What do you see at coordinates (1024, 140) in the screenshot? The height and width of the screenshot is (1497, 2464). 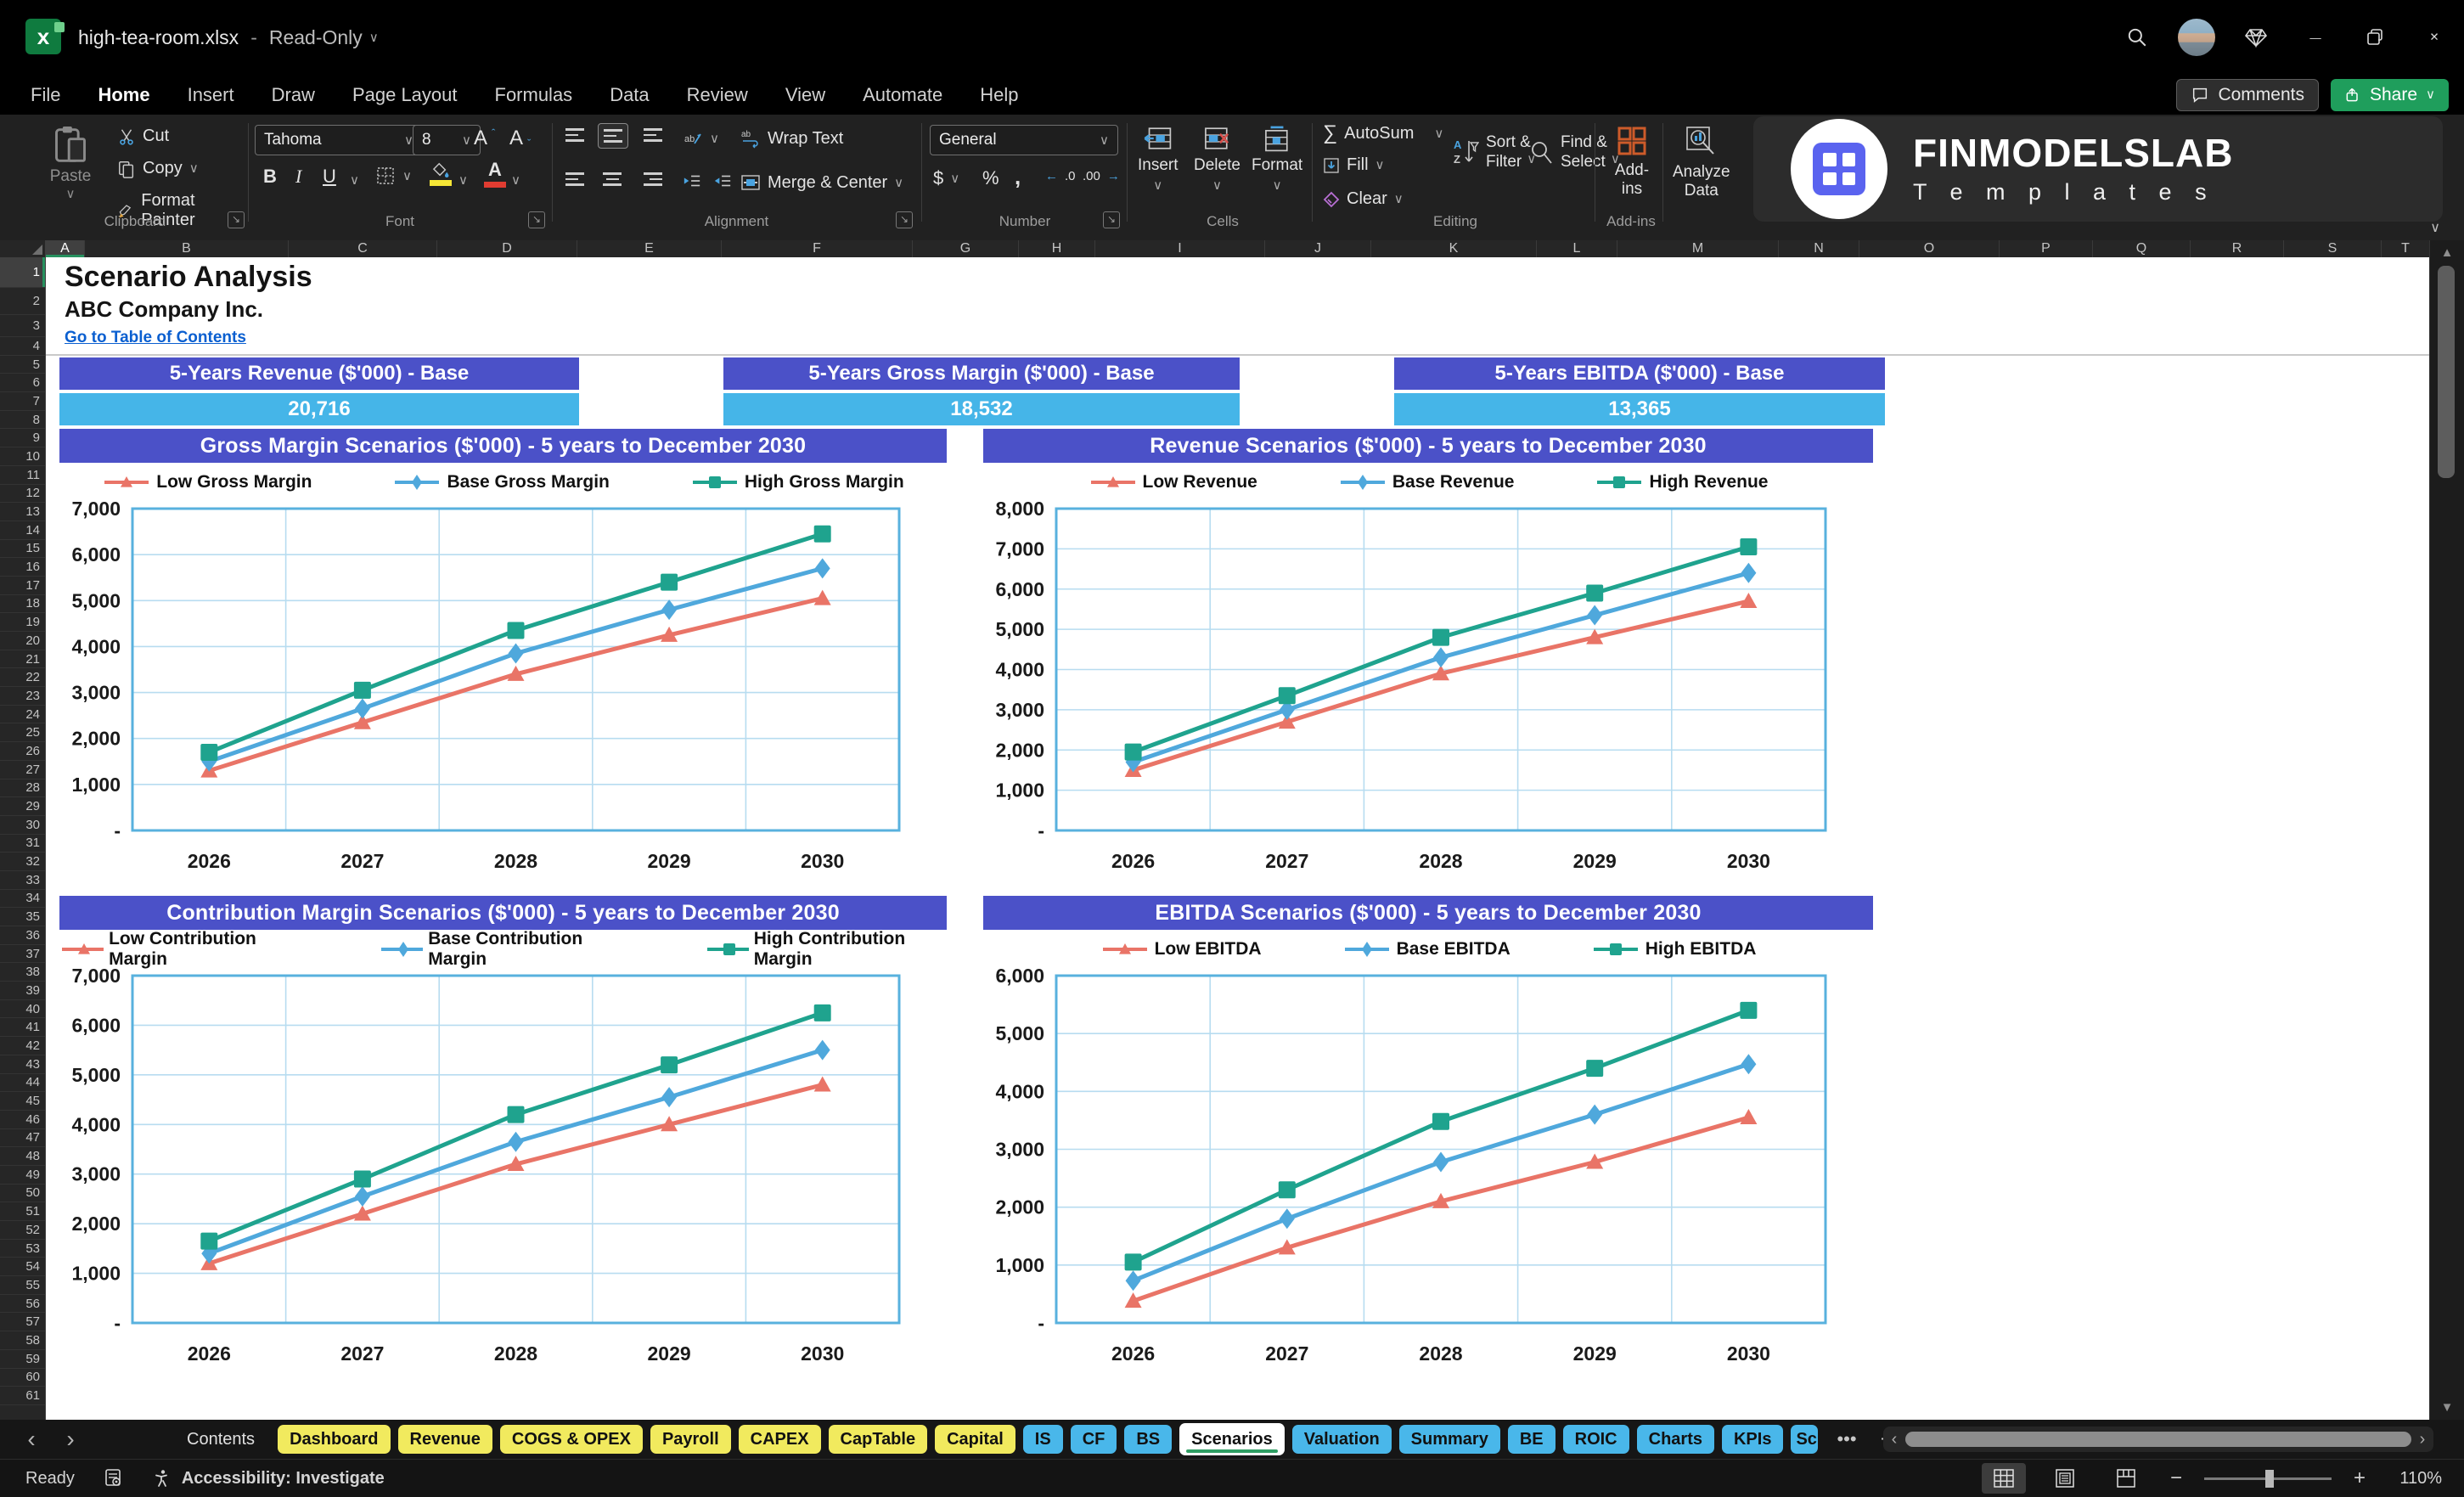 I see `number-format-select: General ∨` at bounding box center [1024, 140].